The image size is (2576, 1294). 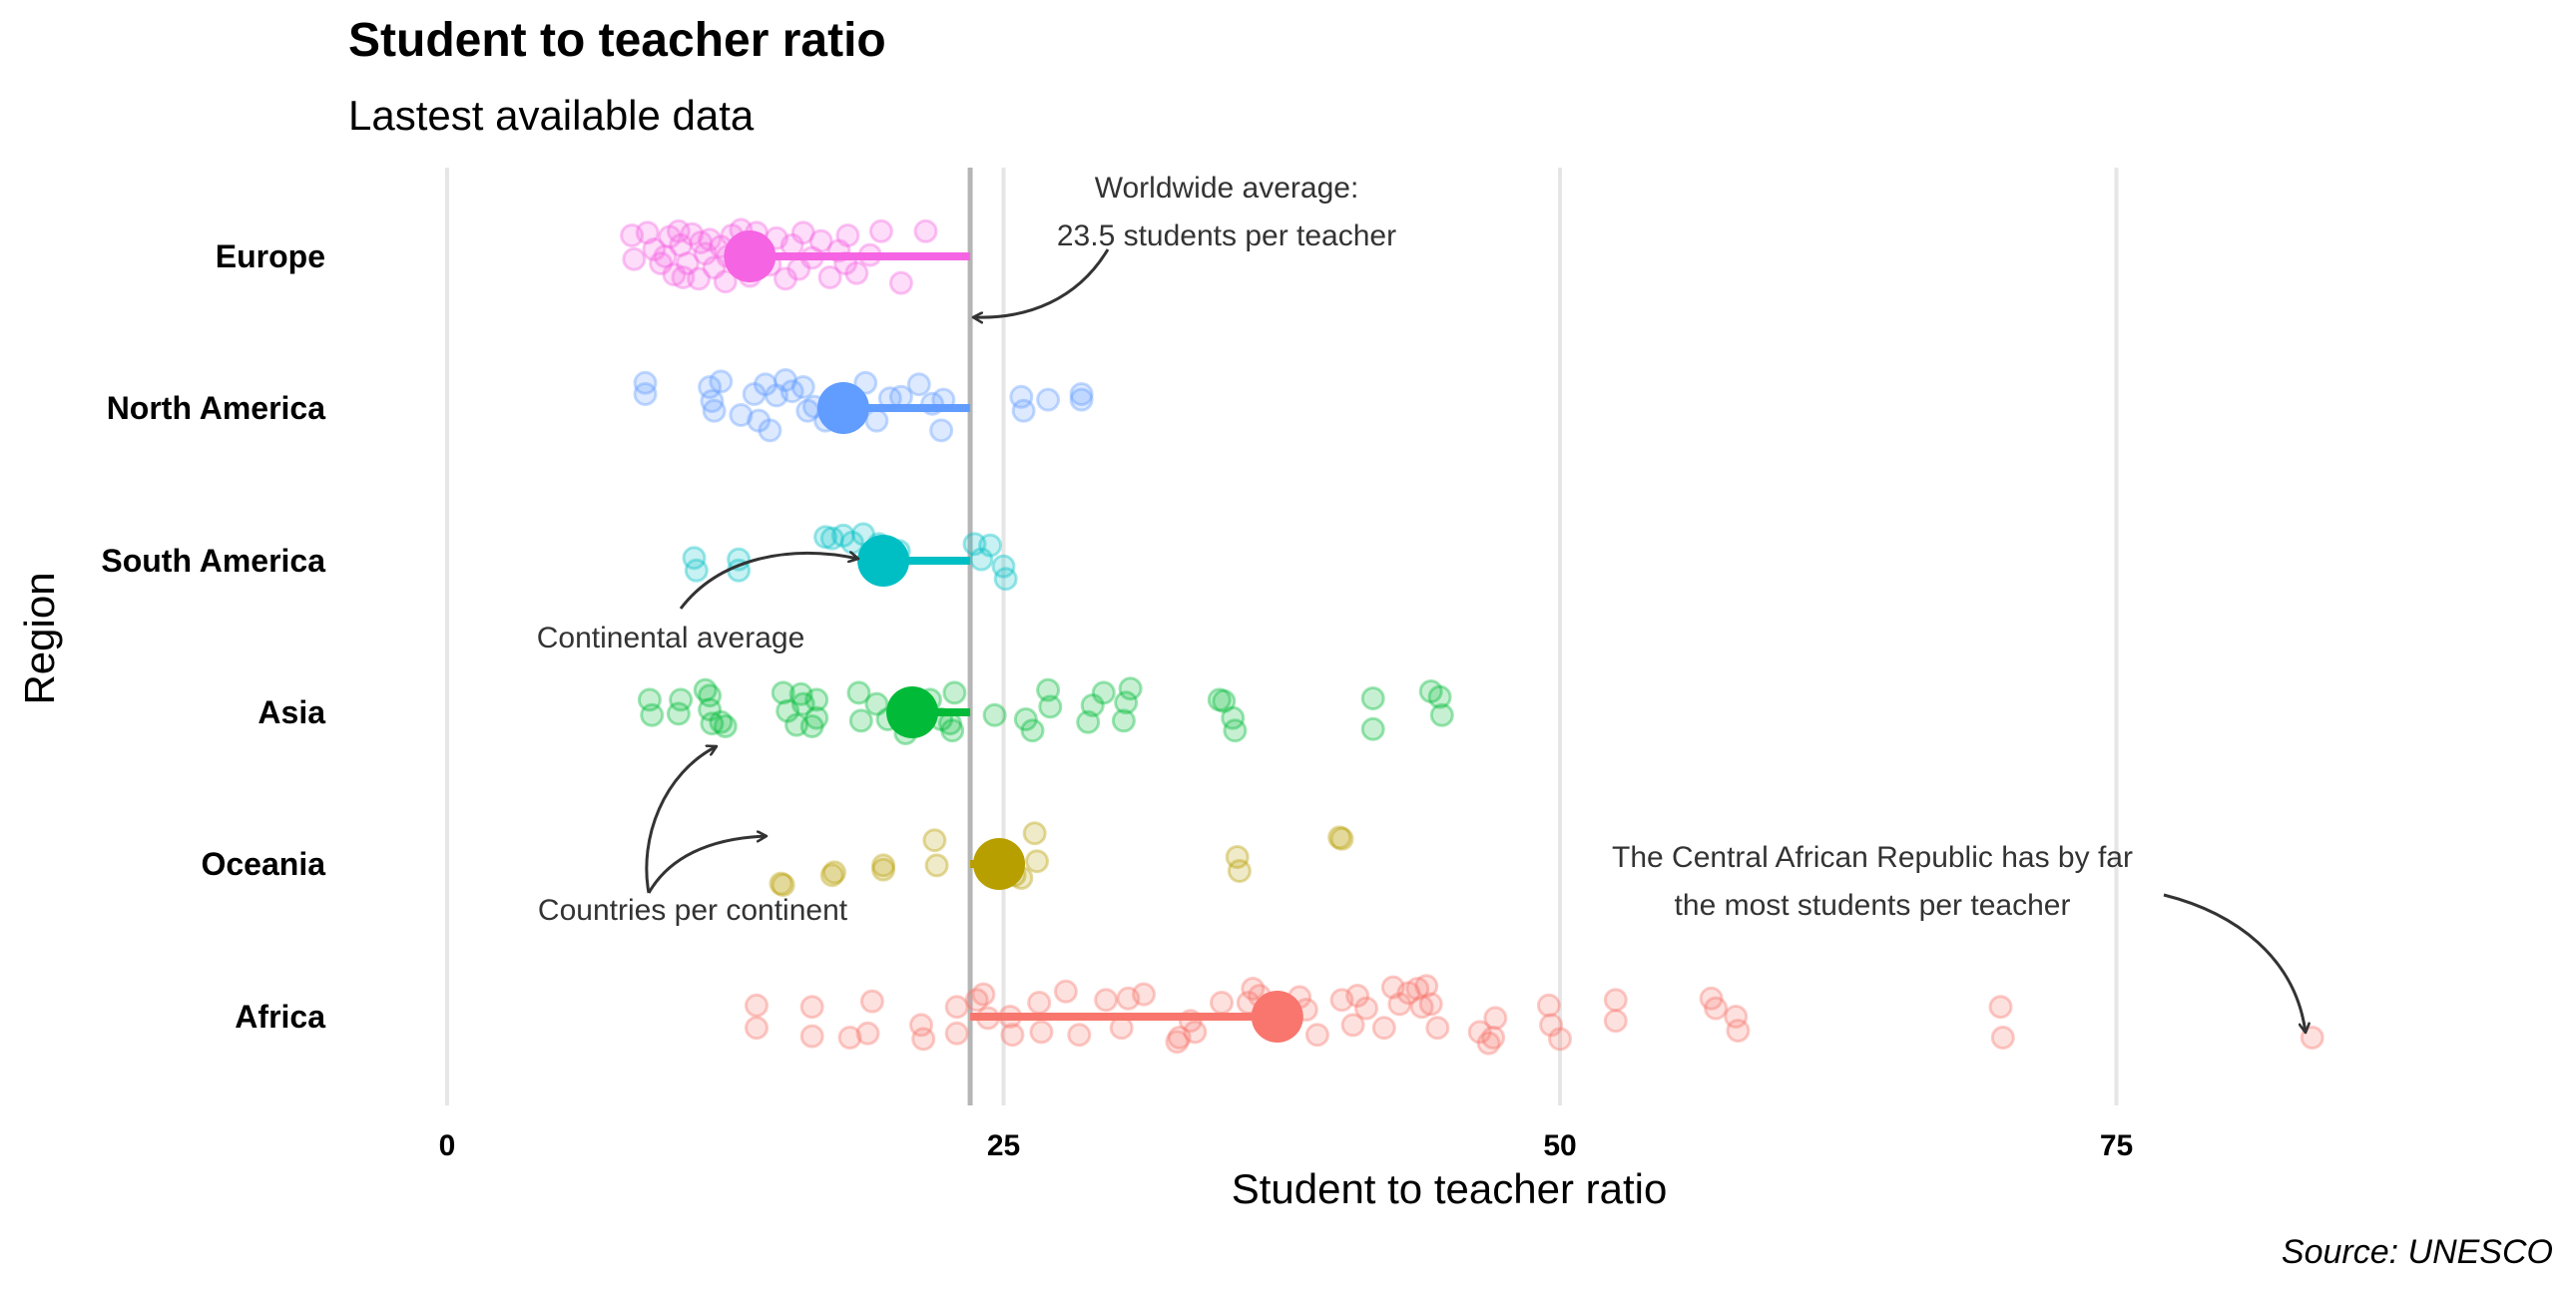 What do you see at coordinates (1014, 636) in the screenshot?
I see `continent-average-points` at bounding box center [1014, 636].